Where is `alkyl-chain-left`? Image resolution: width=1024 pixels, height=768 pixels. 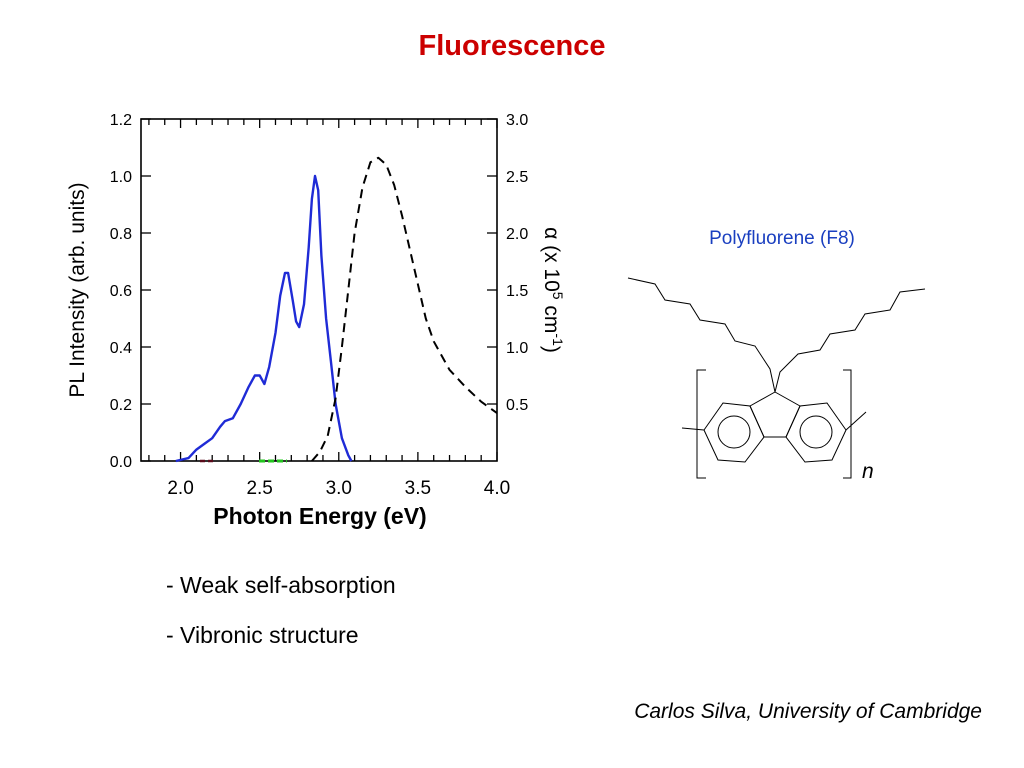 alkyl-chain-left is located at coordinates (701, 335).